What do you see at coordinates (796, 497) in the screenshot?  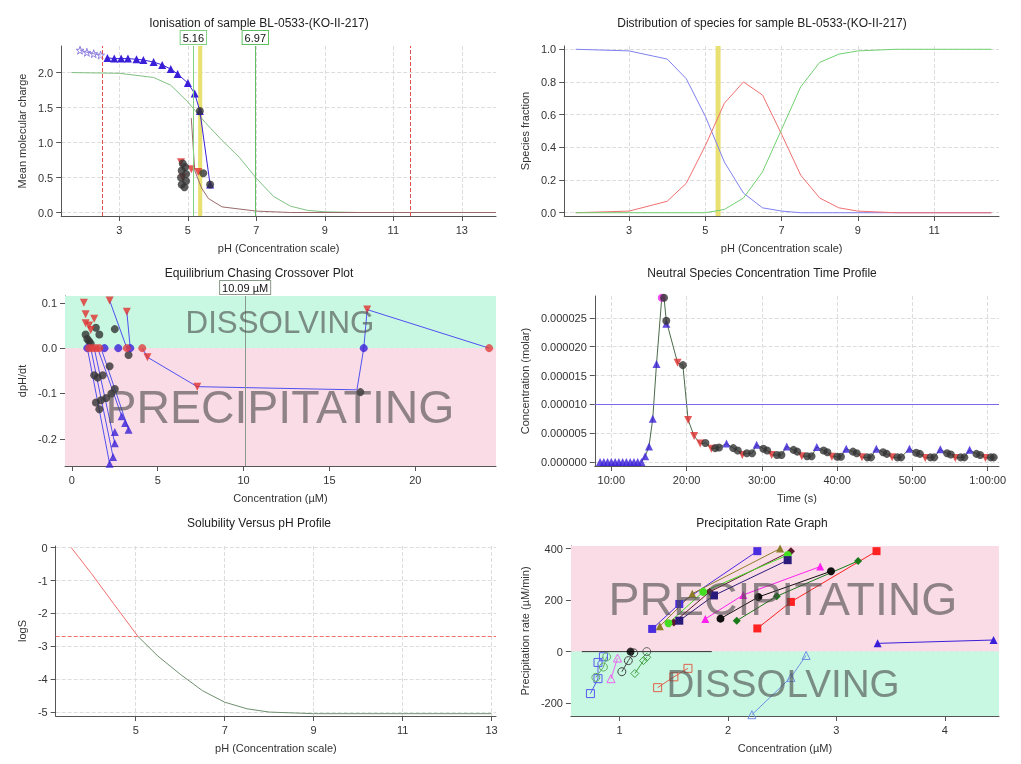 I see `x-axis-title: Time (s)` at bounding box center [796, 497].